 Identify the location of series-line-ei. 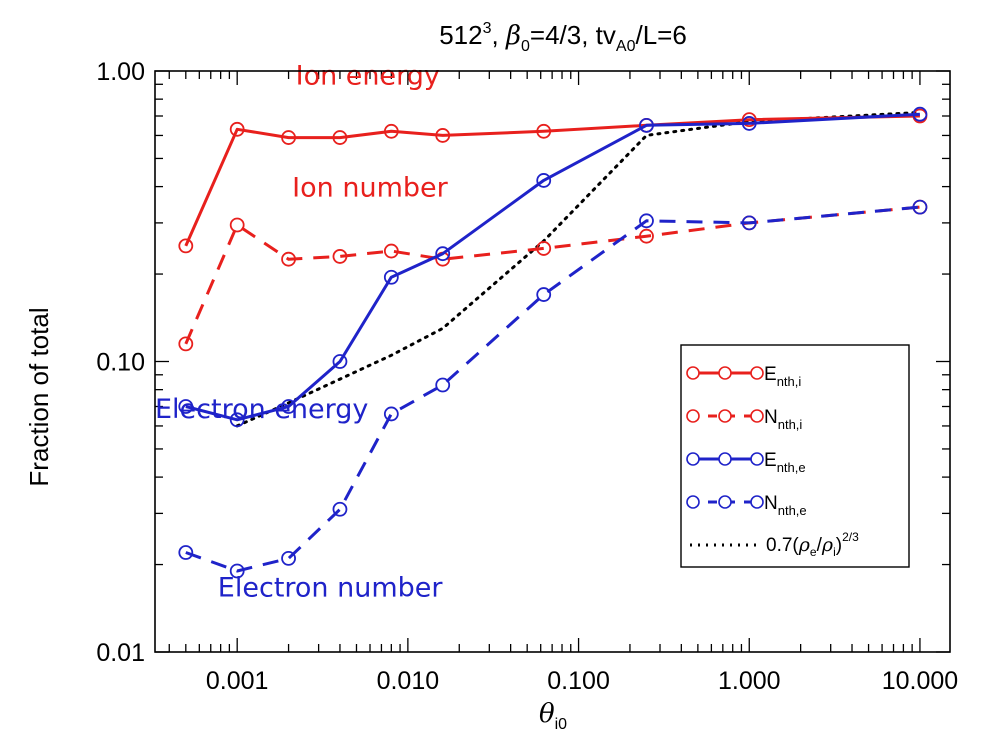
(552, 180).